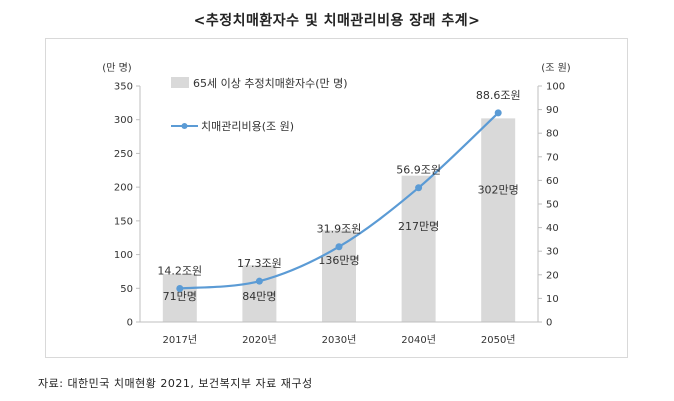  I want to click on right-axis-tick-label: 10, so click(552, 299).